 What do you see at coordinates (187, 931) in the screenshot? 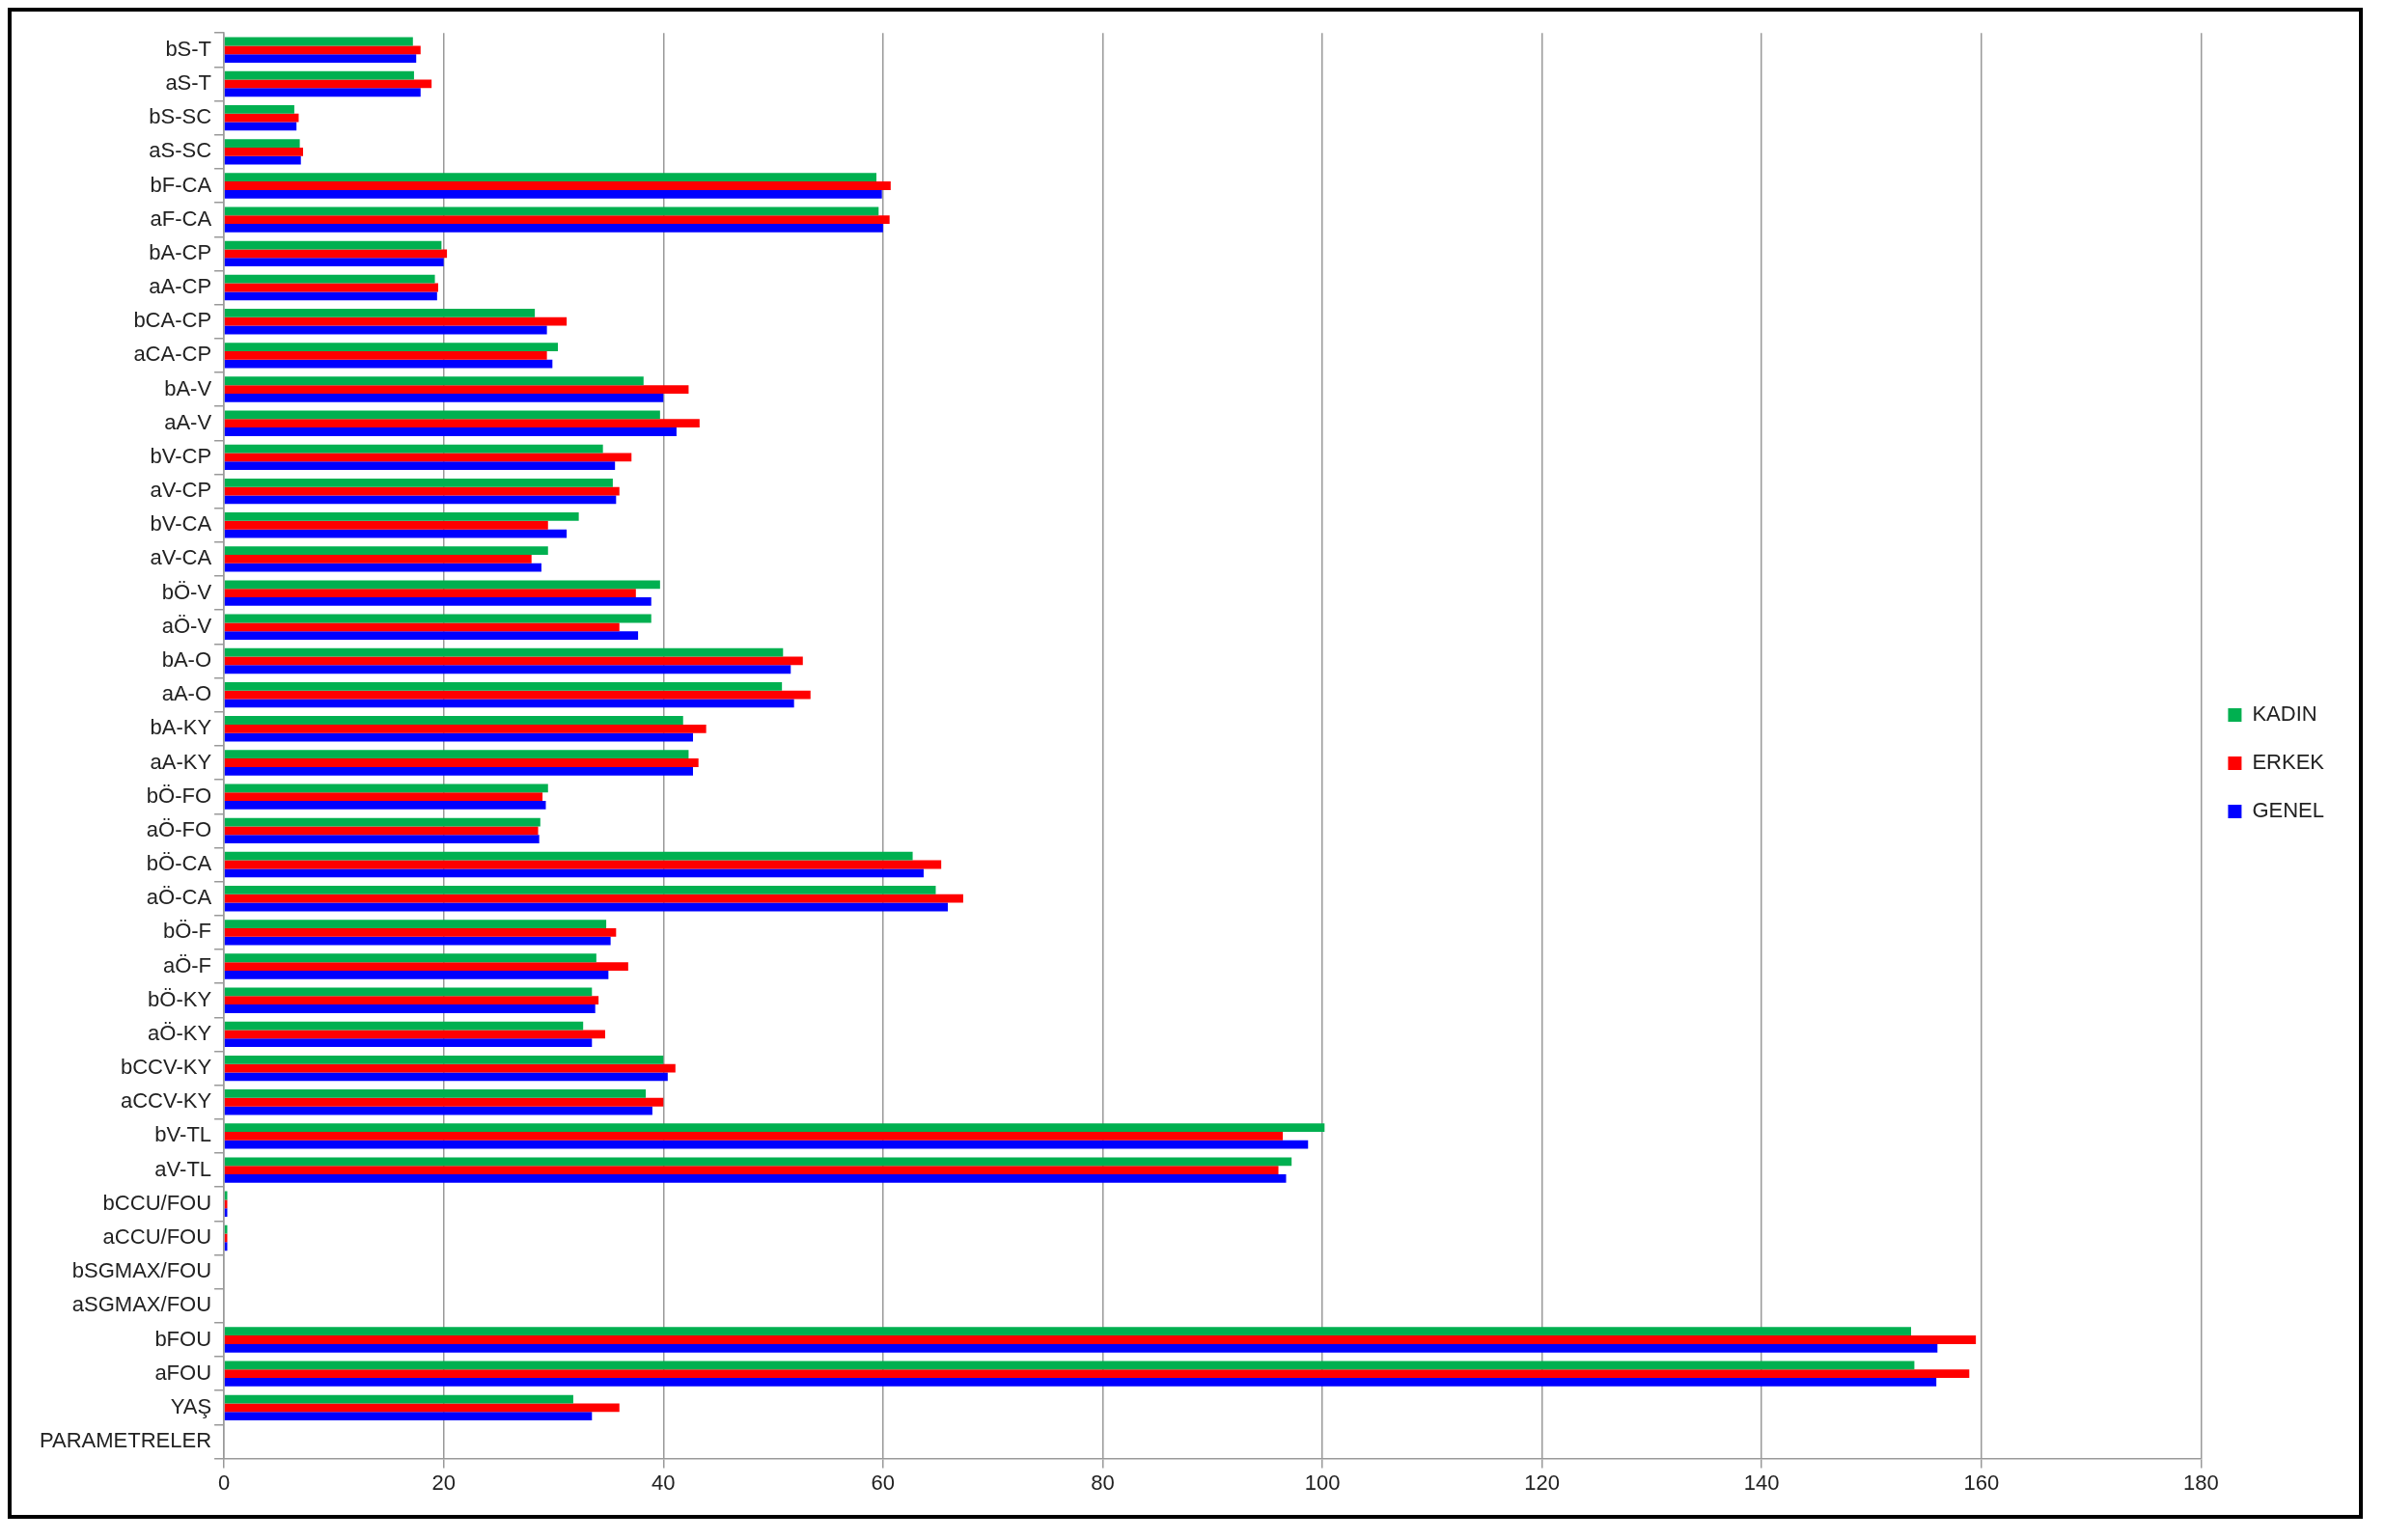
I see `y-tick-label: bÖ-F` at bounding box center [187, 931].